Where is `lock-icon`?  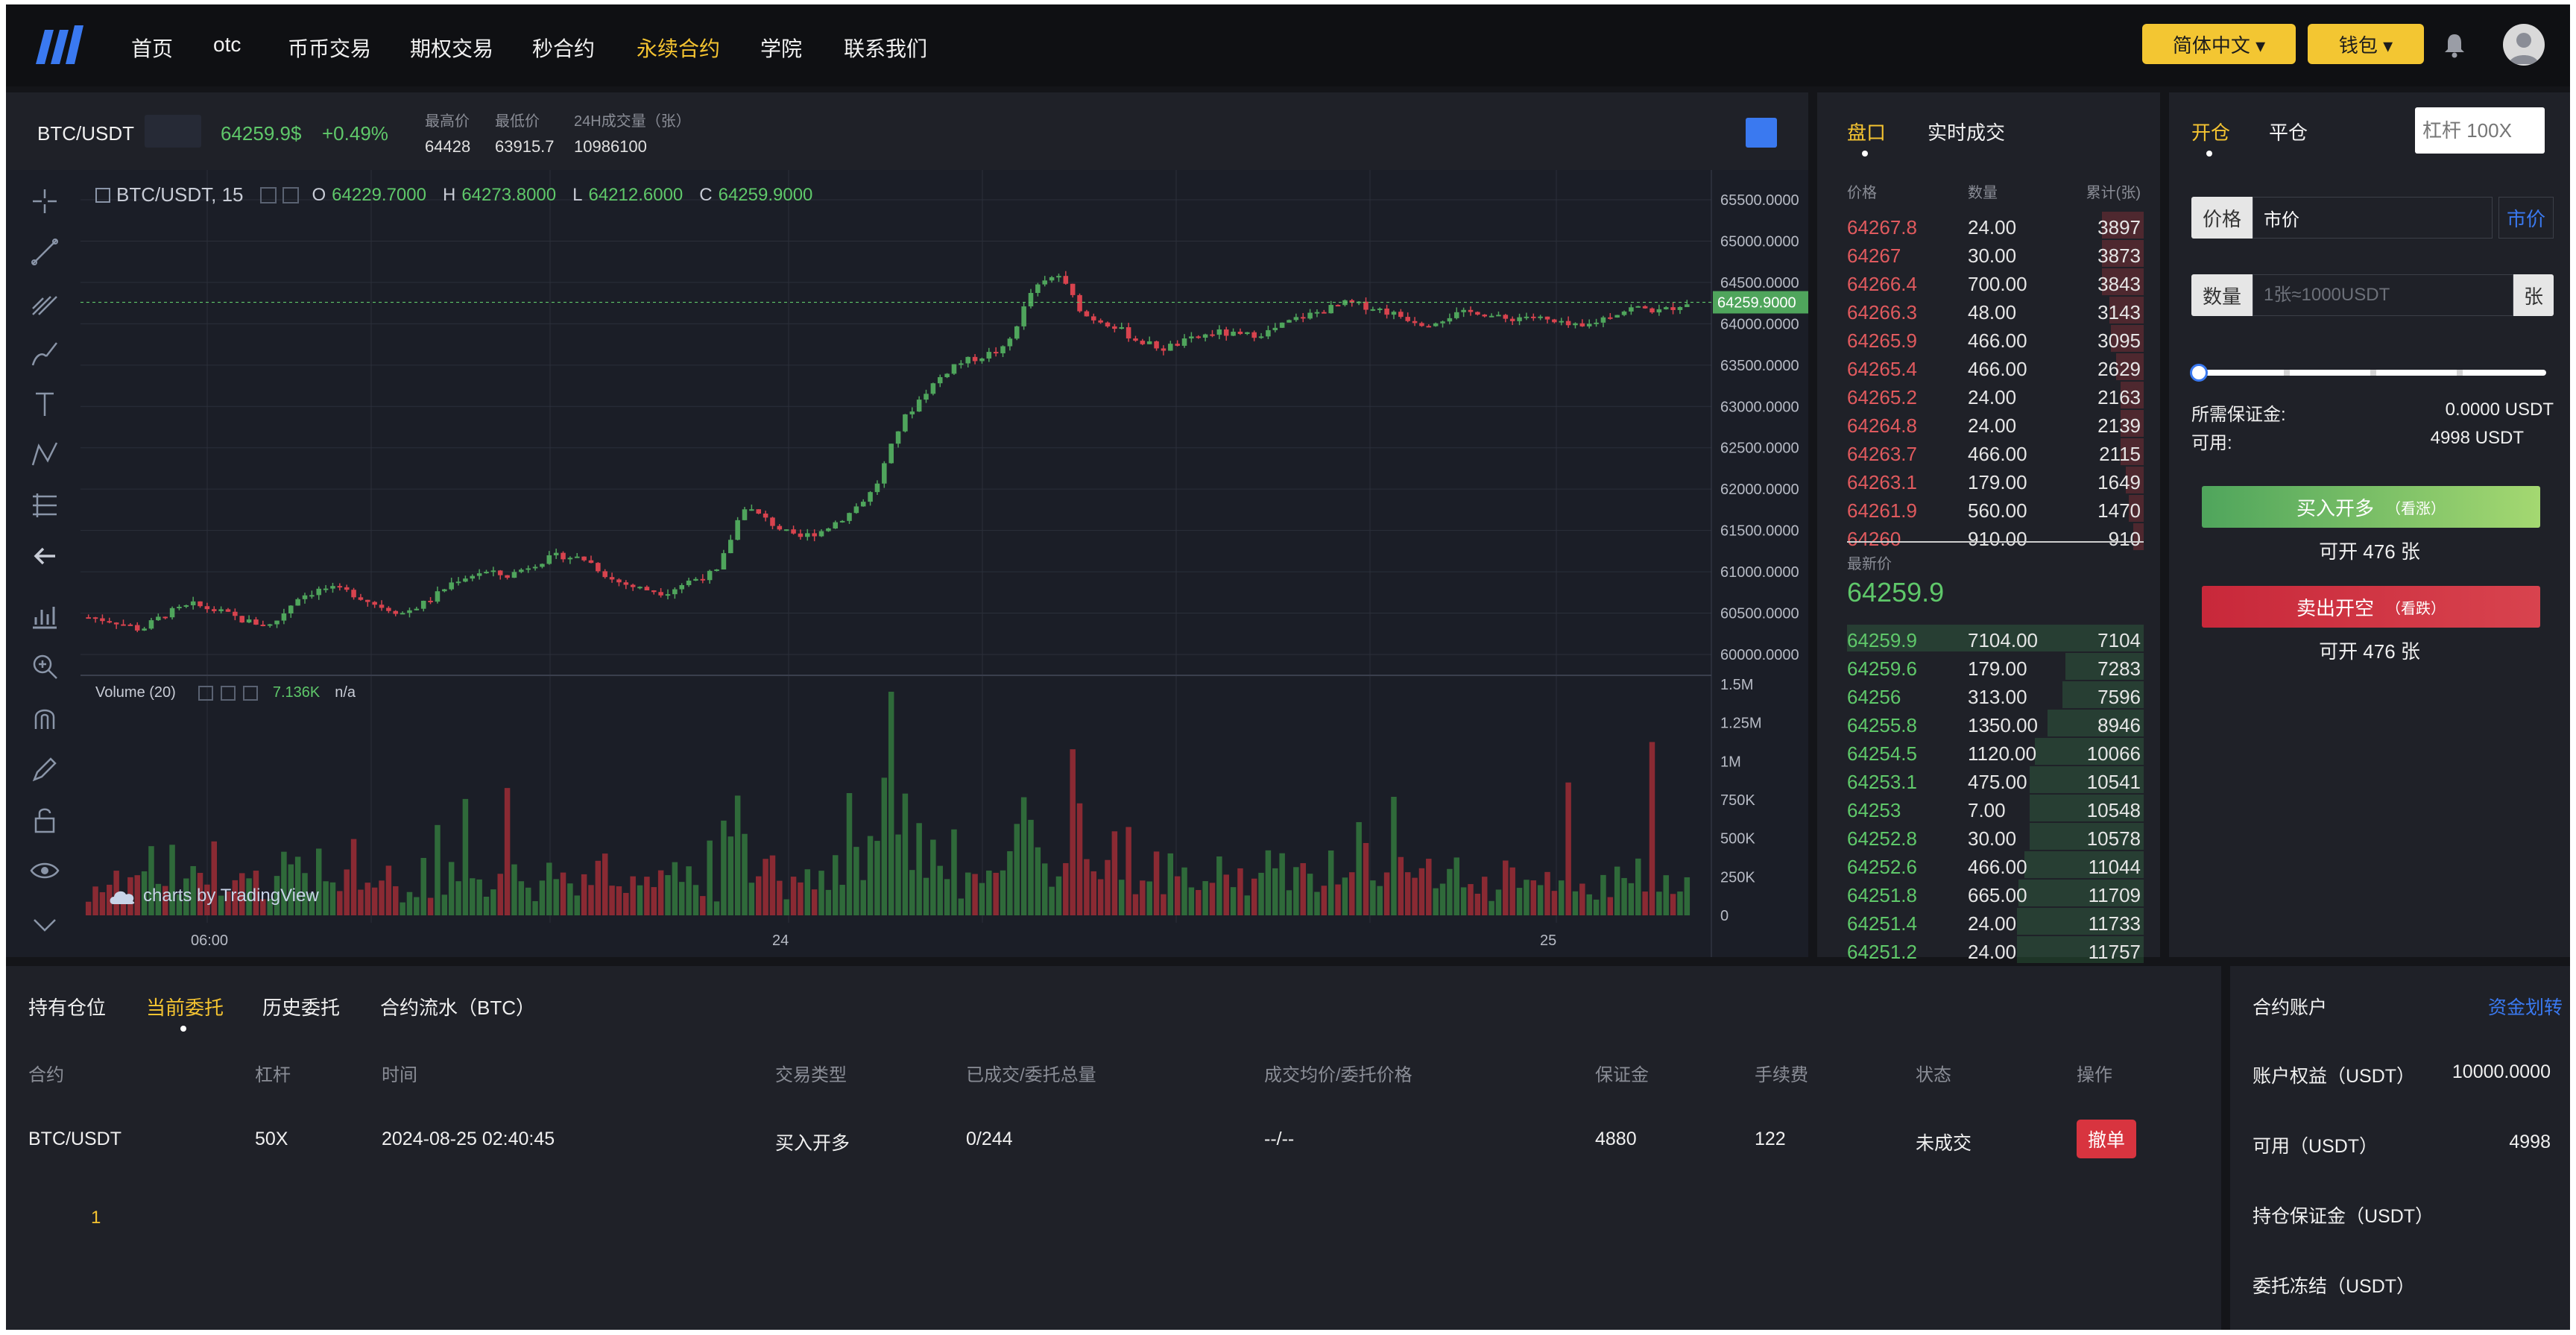
lock-icon is located at coordinates (44, 820).